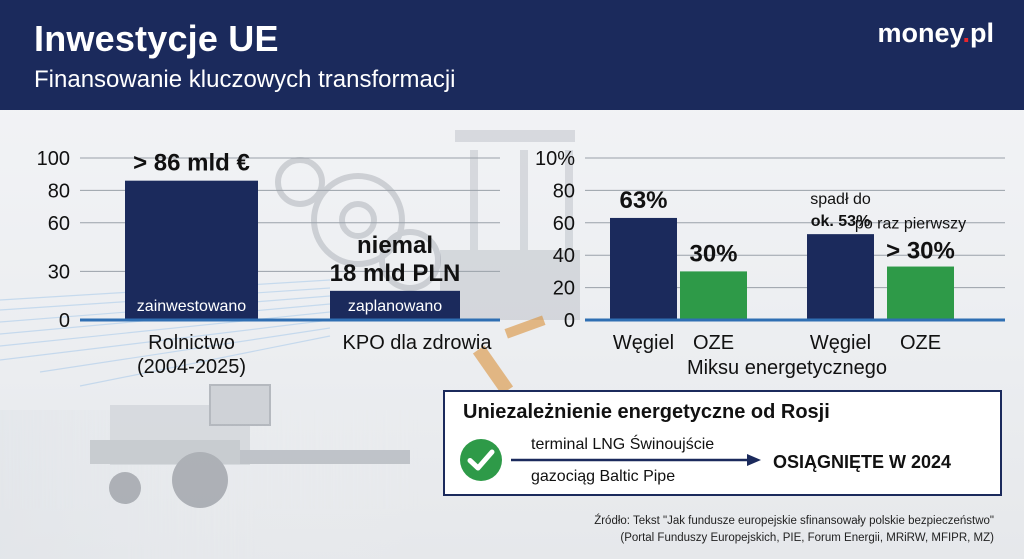  What do you see at coordinates (191, 355) in the screenshot?
I see `x-tick-label: Rolnictwo (2004-2025)` at bounding box center [191, 355].